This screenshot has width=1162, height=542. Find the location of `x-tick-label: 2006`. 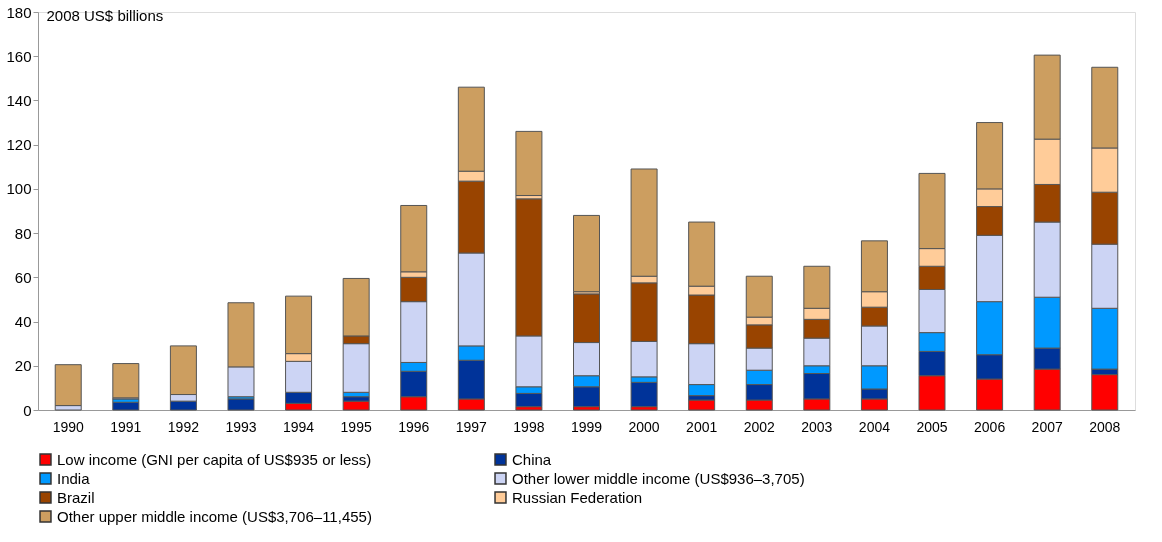

x-tick-label: 2006 is located at coordinates (990, 426).